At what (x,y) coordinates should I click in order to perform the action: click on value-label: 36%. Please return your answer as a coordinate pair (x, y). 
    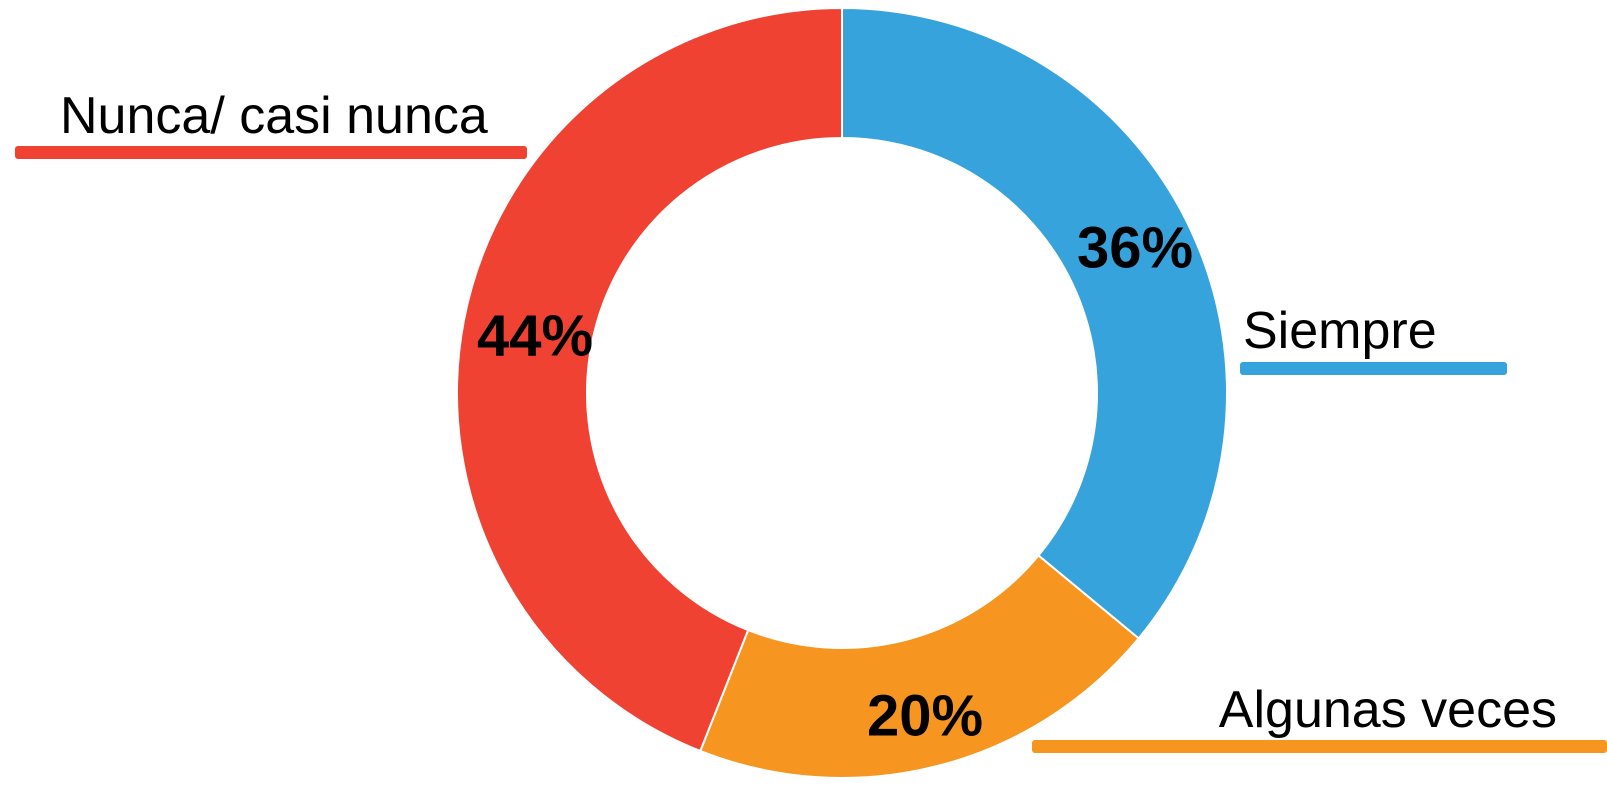
    Looking at the image, I should click on (1135, 247).